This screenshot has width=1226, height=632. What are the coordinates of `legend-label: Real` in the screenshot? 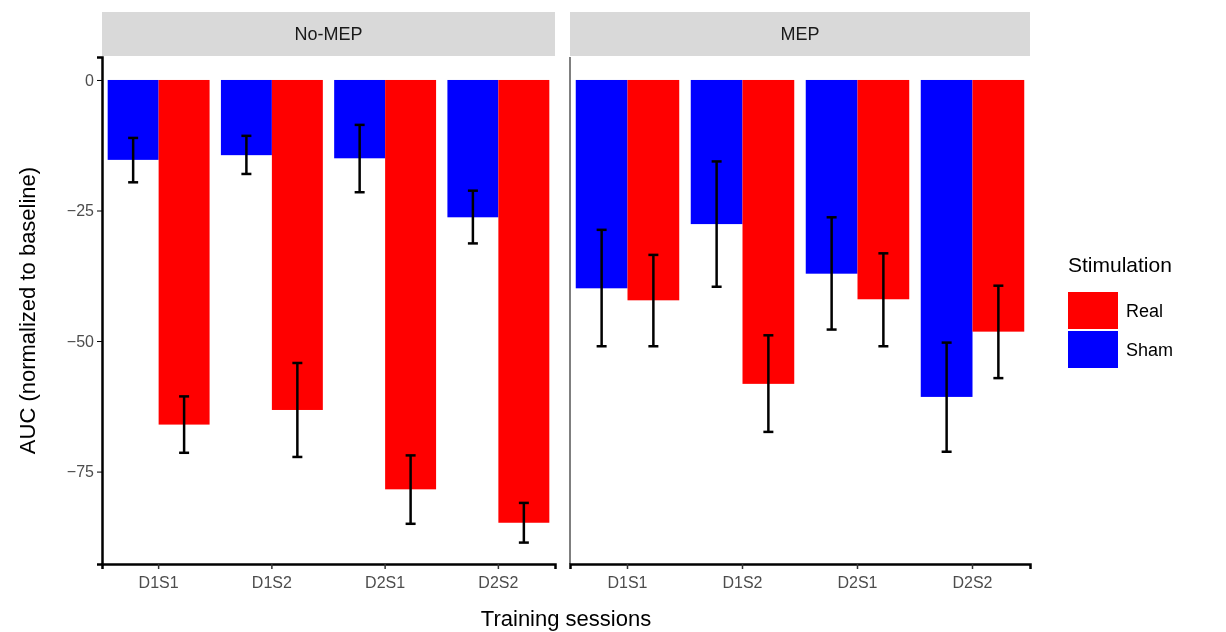 It's located at (1145, 311).